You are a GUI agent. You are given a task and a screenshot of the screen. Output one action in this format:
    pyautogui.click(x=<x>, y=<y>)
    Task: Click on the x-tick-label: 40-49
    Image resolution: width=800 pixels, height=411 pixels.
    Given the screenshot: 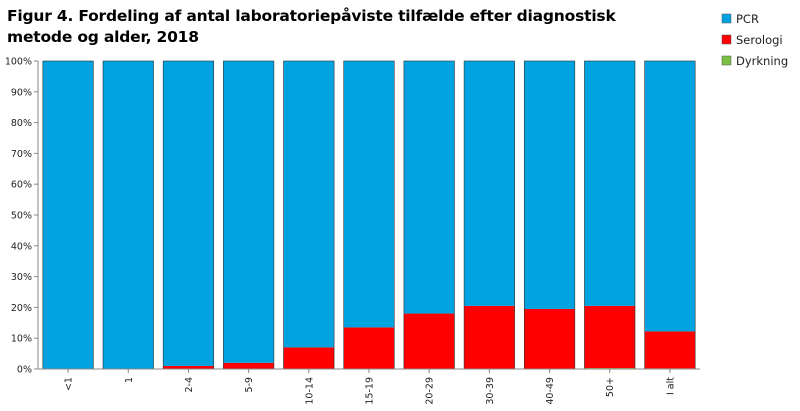 What is the action you would take?
    pyautogui.click(x=550, y=391)
    